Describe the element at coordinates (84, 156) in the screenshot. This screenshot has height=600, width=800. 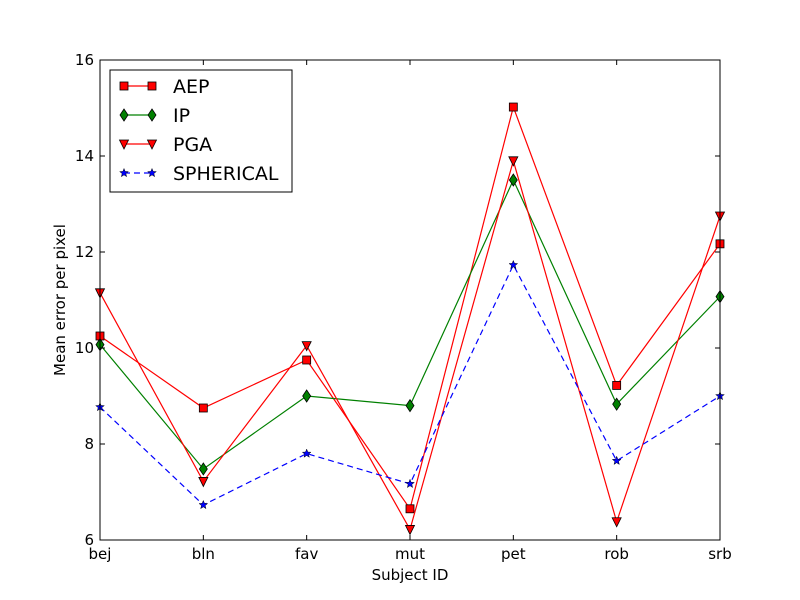
I see `y-tick-label: 14` at that location.